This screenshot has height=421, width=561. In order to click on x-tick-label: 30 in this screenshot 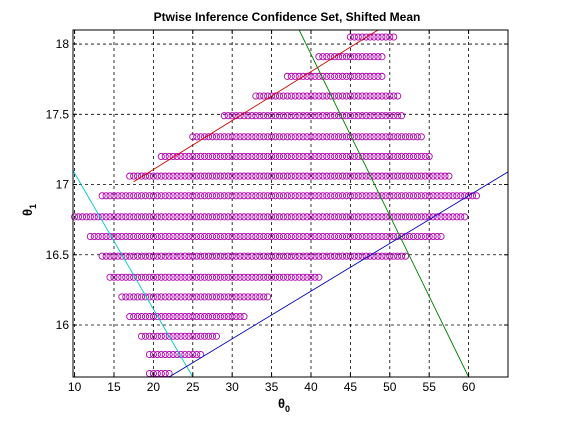, I will do `click(233, 387)`.